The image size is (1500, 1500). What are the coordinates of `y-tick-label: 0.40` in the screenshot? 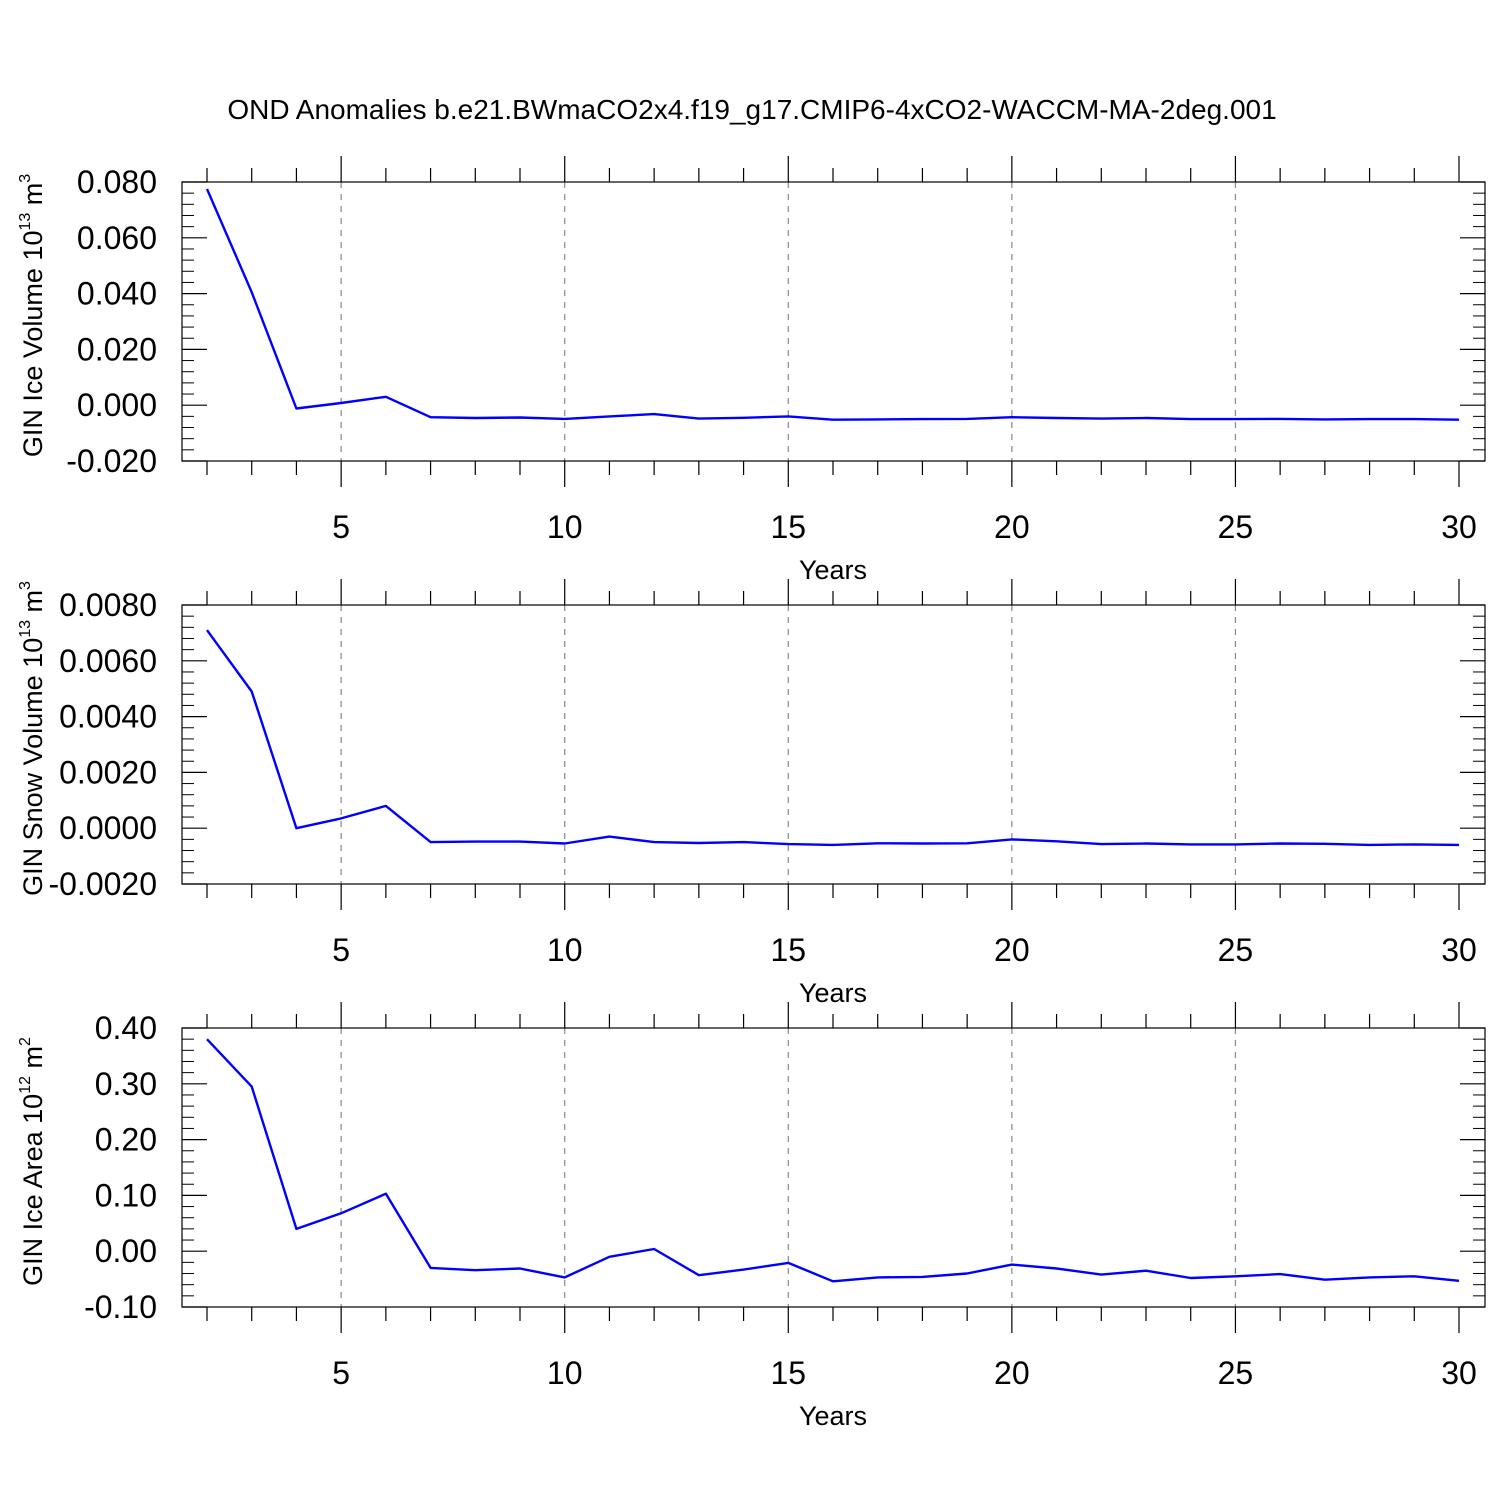 It's located at (126, 1028).